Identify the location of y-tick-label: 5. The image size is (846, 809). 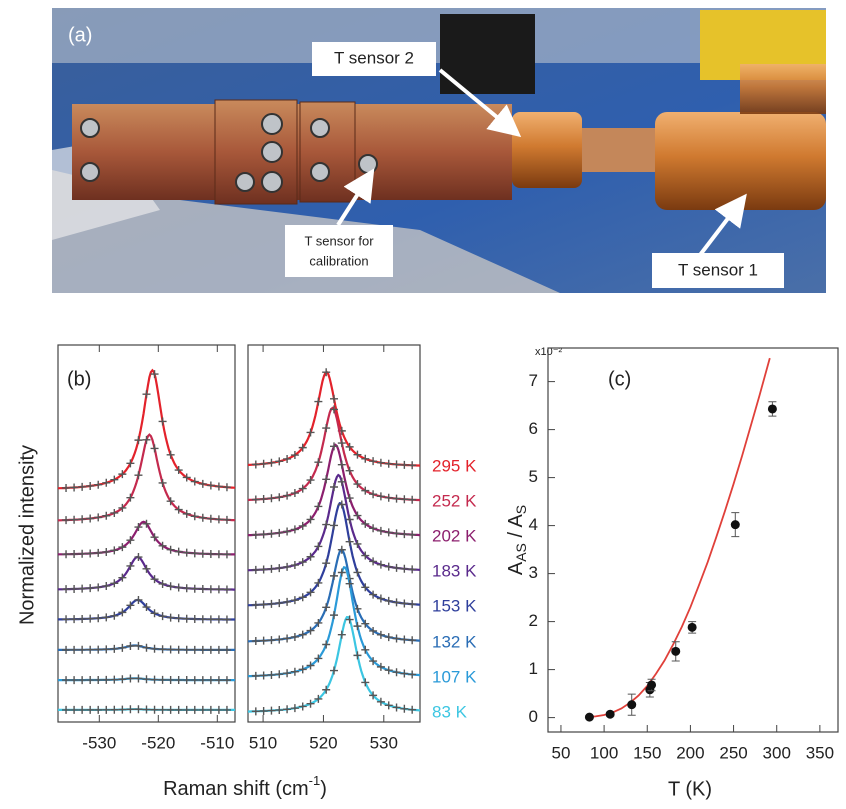
(533, 476).